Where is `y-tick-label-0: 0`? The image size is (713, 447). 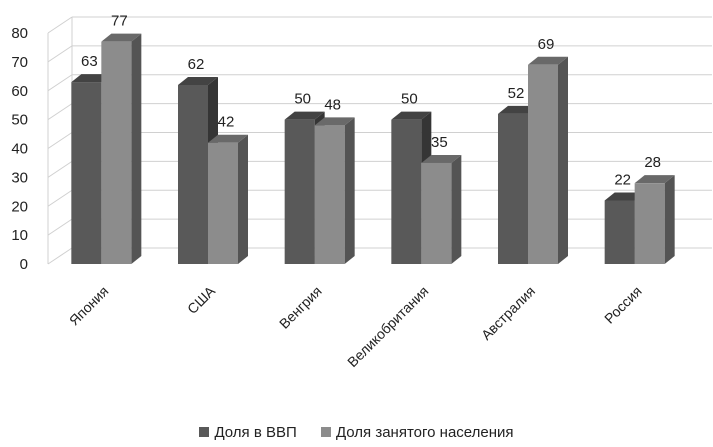 y-tick-label-0: 0 is located at coordinates (24, 264).